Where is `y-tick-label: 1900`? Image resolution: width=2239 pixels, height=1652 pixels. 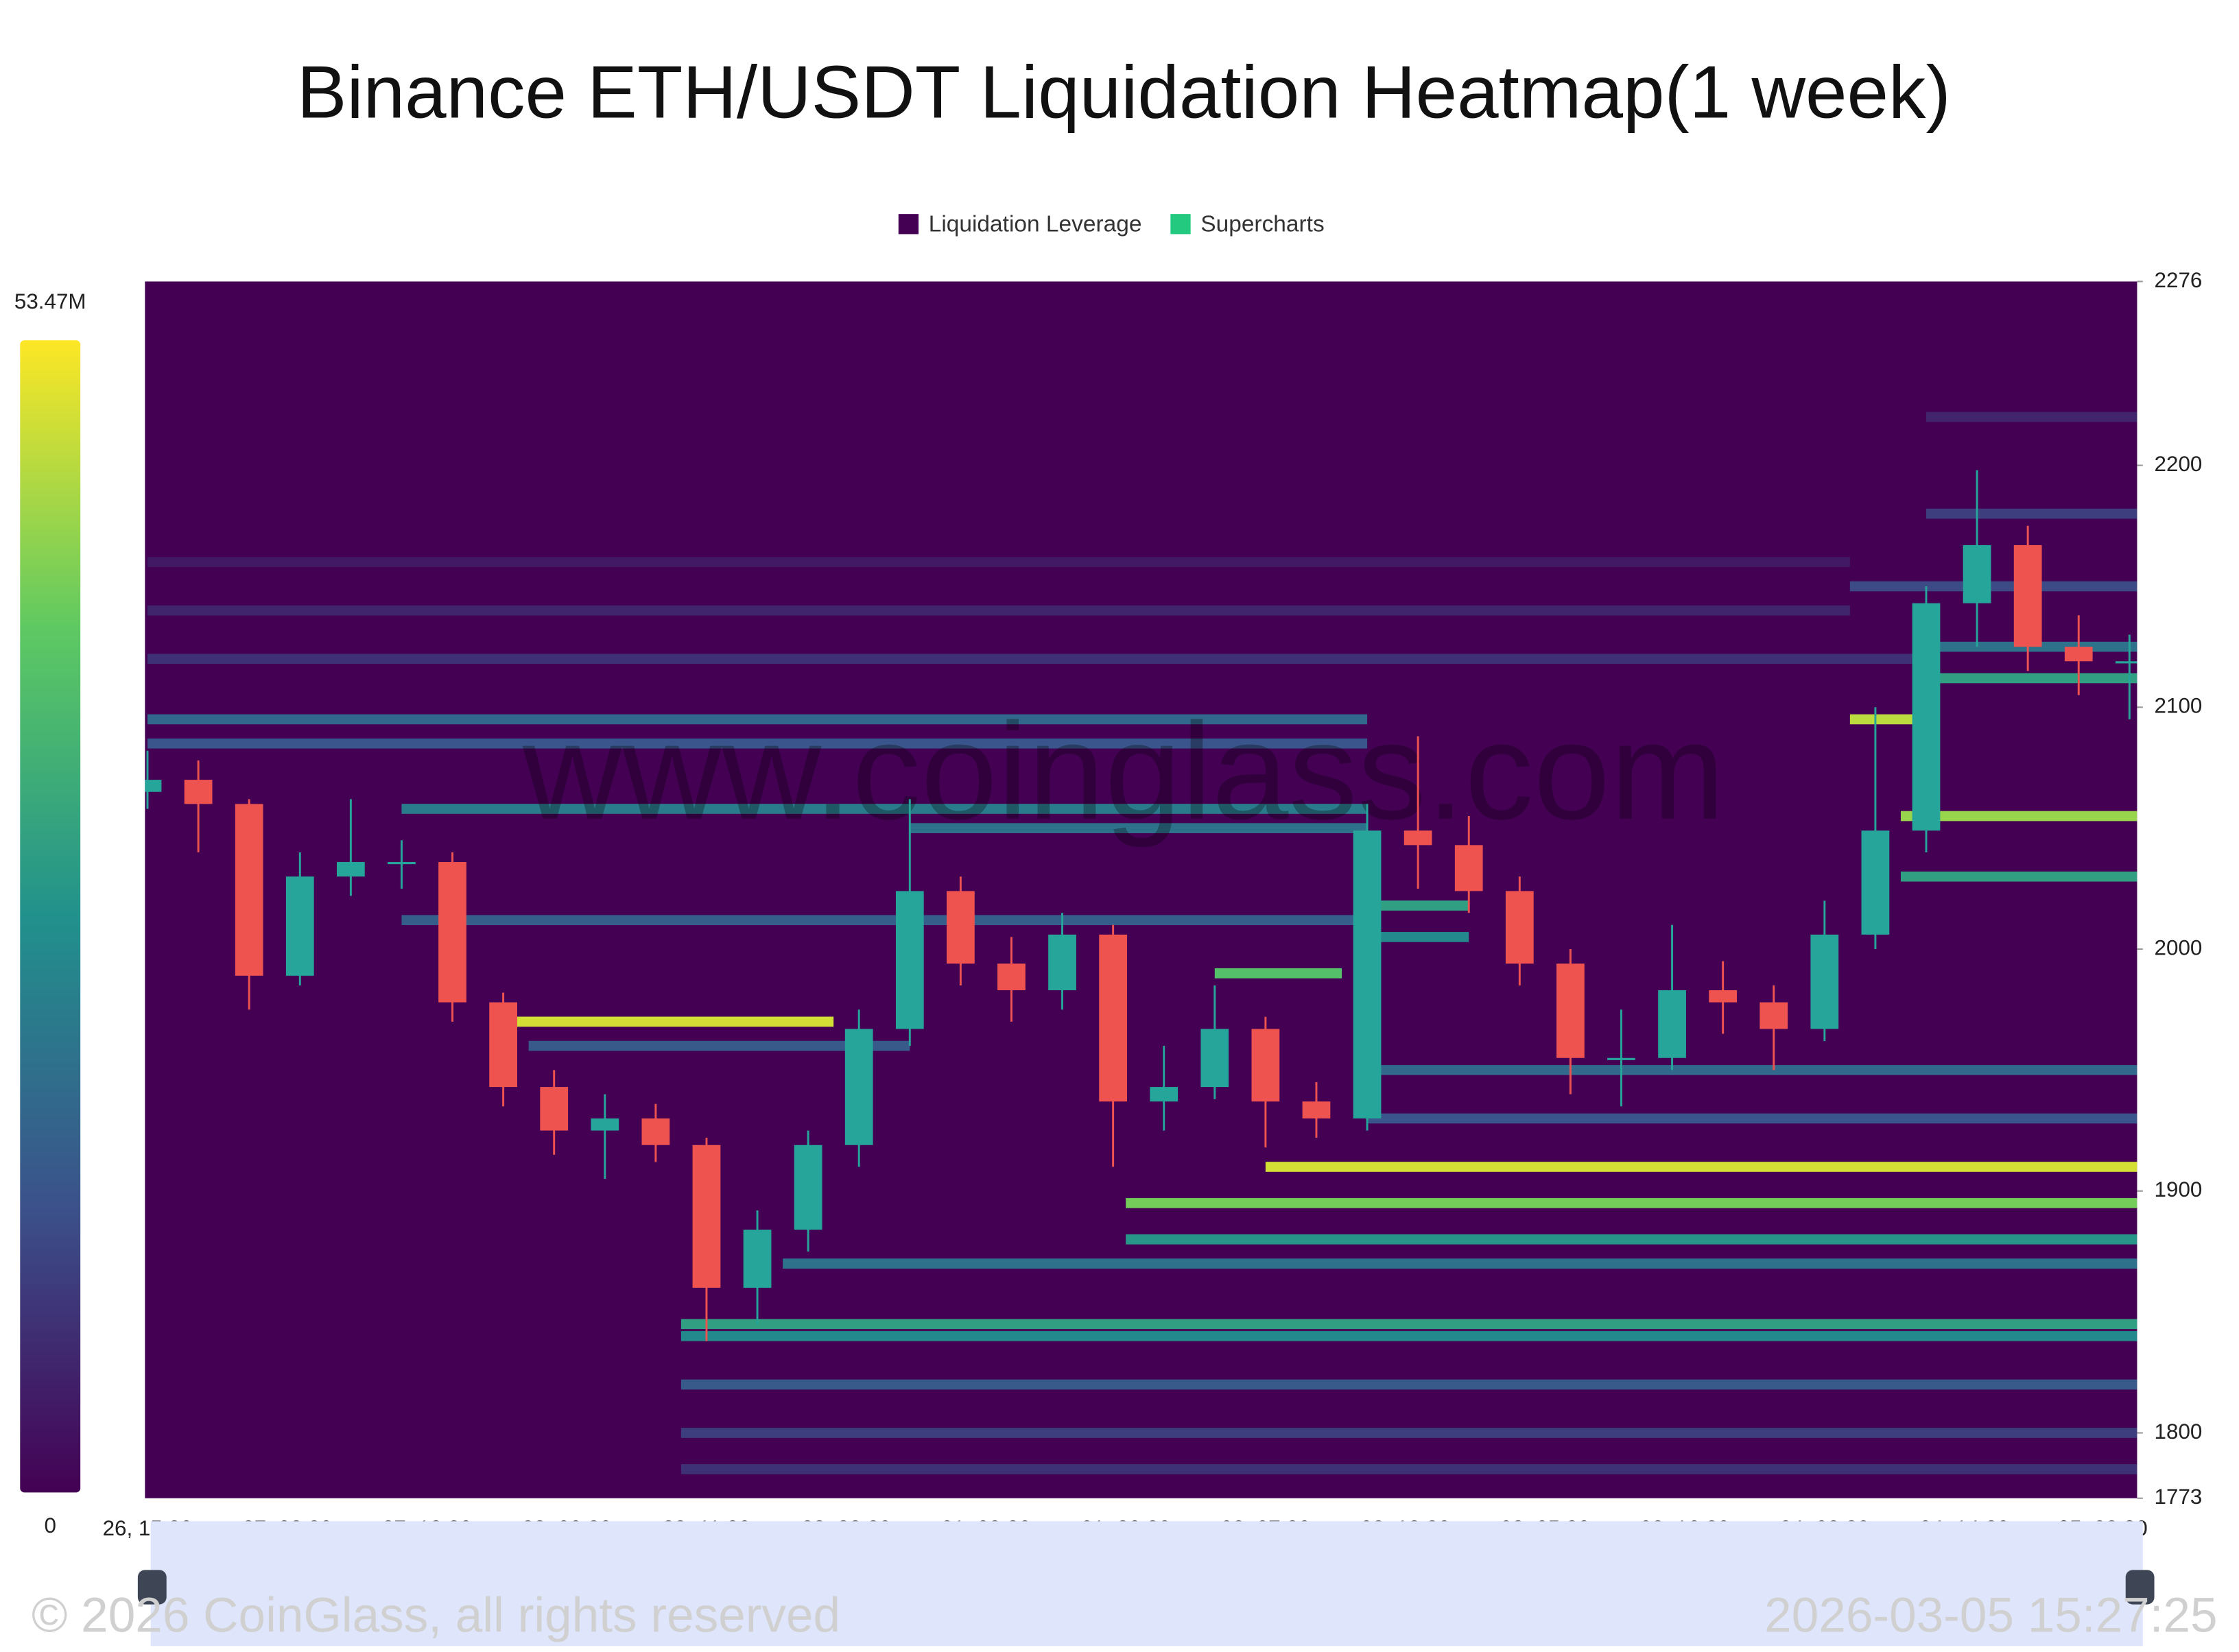 y-tick-label: 1900 is located at coordinates (2179, 1189).